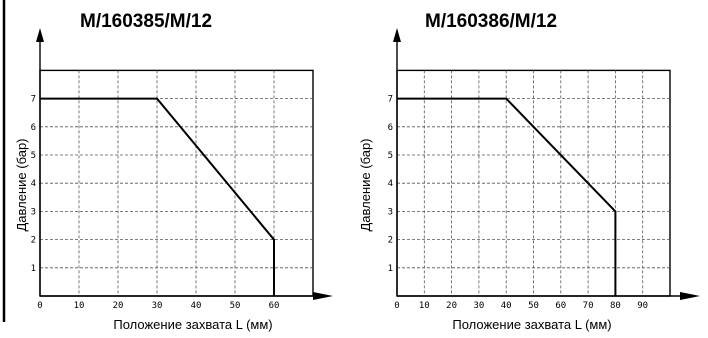 The width and height of the screenshot is (708, 338). I want to click on chart-2-x-tick-label: 80, so click(615, 306).